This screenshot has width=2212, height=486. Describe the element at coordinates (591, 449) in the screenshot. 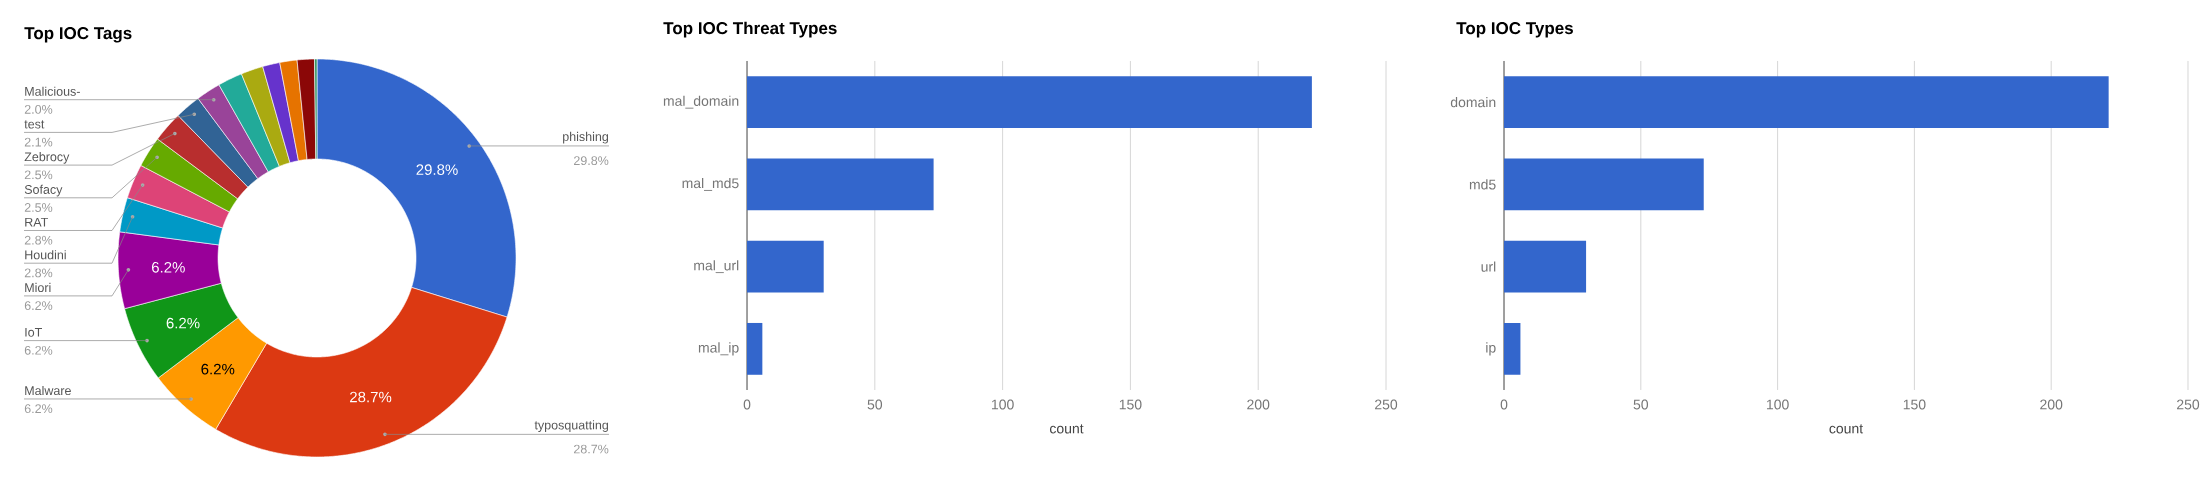

I see `text: 28.7%` at that location.